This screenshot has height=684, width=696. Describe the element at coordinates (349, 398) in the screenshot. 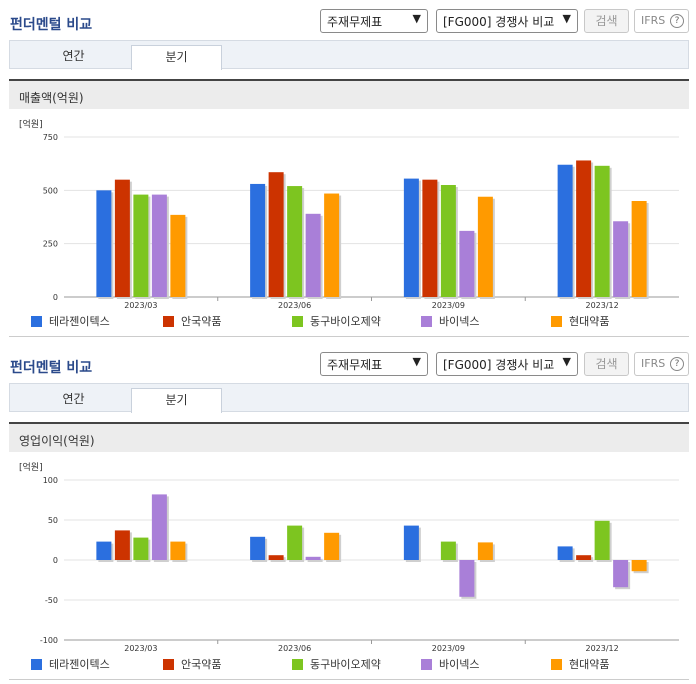

I see `period-tabs: 연간 분기` at that location.